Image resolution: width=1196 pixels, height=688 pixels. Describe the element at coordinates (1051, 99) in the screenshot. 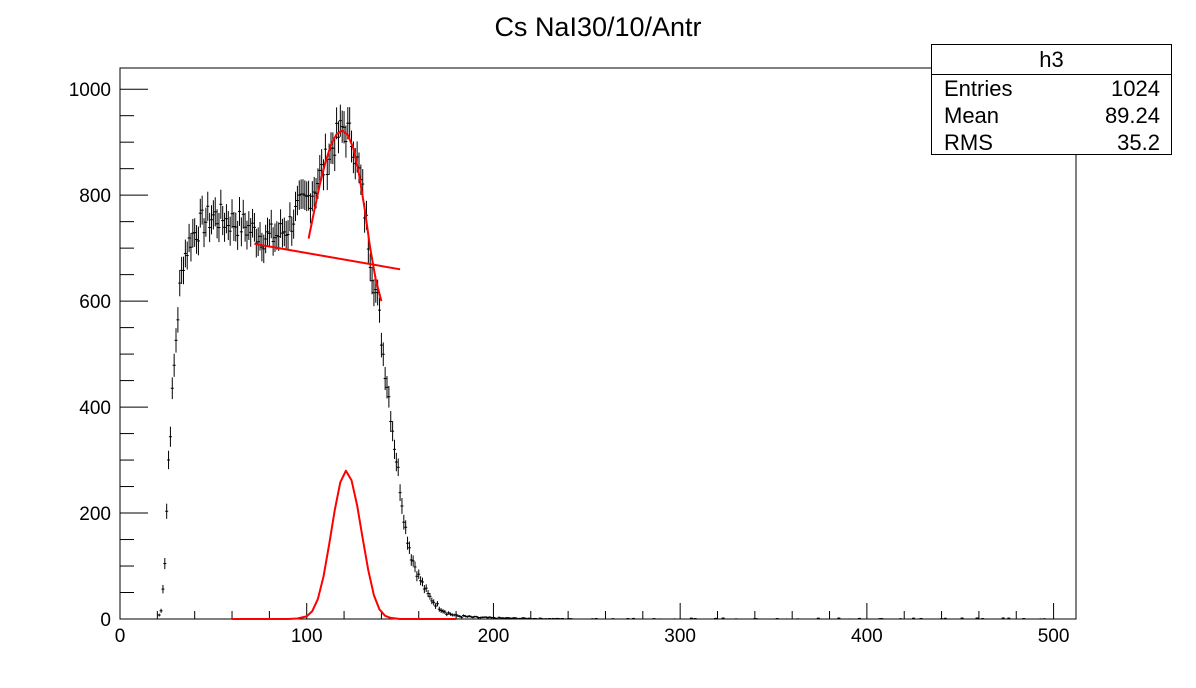

I see `stats-box: h3 Entries 1024 Mean 89.24 RMS 35.2` at that location.